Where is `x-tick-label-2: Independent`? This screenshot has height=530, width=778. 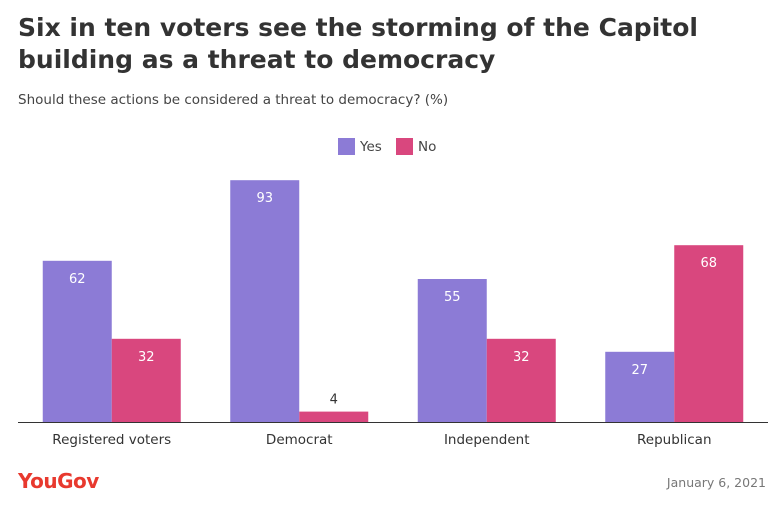 x-tick-label-2: Independent is located at coordinates (487, 440).